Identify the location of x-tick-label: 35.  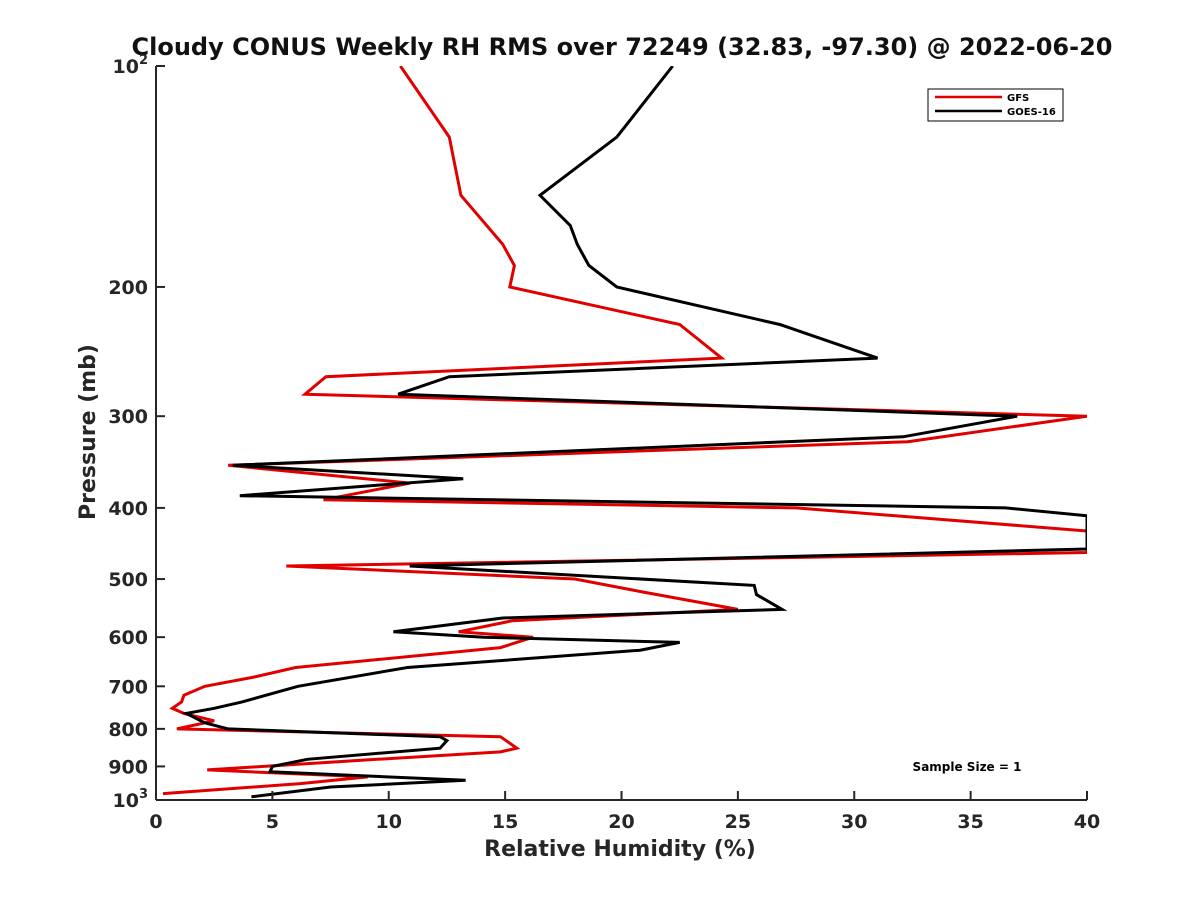
(970, 822).